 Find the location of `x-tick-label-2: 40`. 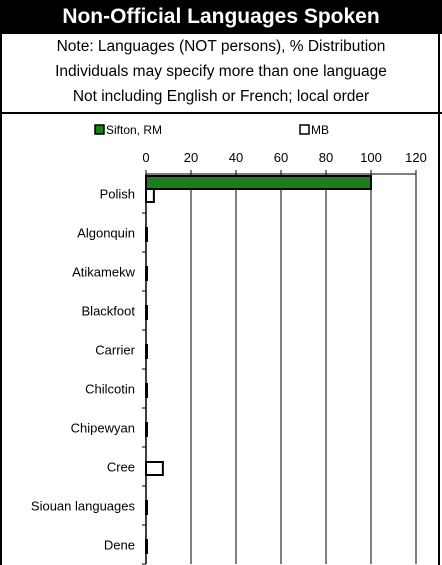

x-tick-label-2: 40 is located at coordinates (236, 157).